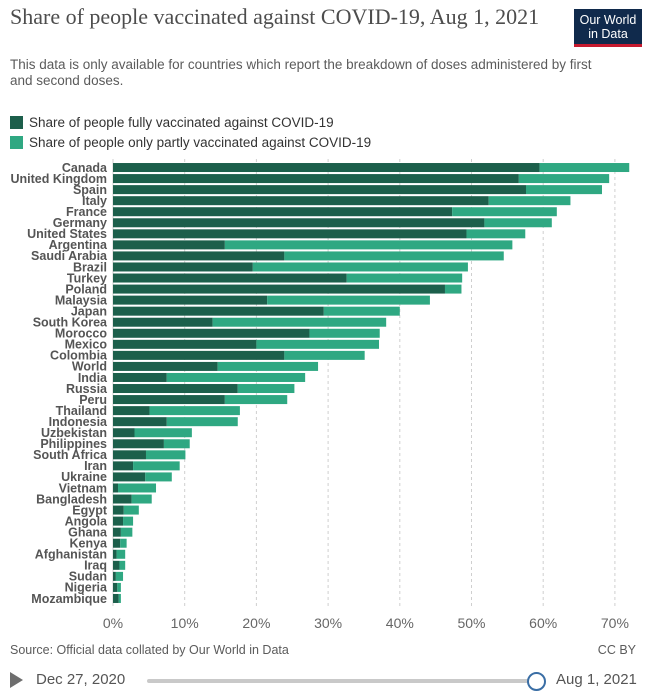 The image size is (648, 691). I want to click on timeline-slider: Dec 27, 2020 Aug 1, 2021, so click(324, 679).